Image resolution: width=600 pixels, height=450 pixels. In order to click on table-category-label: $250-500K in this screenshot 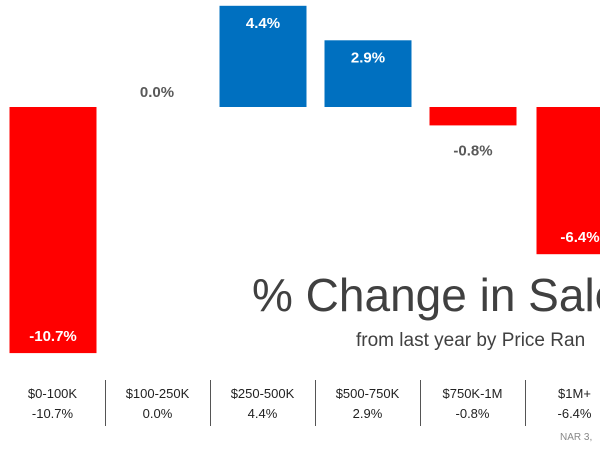, I will do `click(262, 393)`.